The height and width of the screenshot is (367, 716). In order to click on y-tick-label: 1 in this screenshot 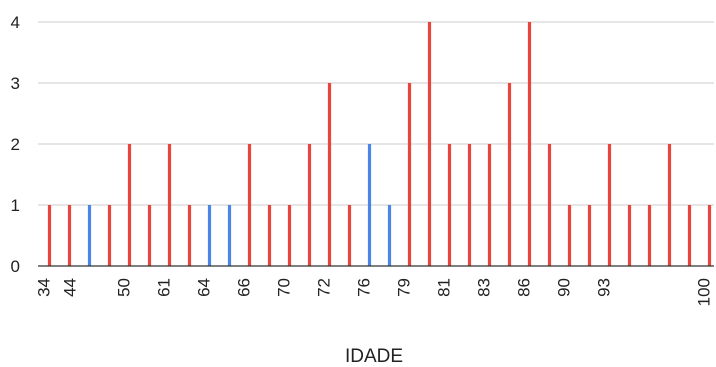, I will do `click(15, 205)`.